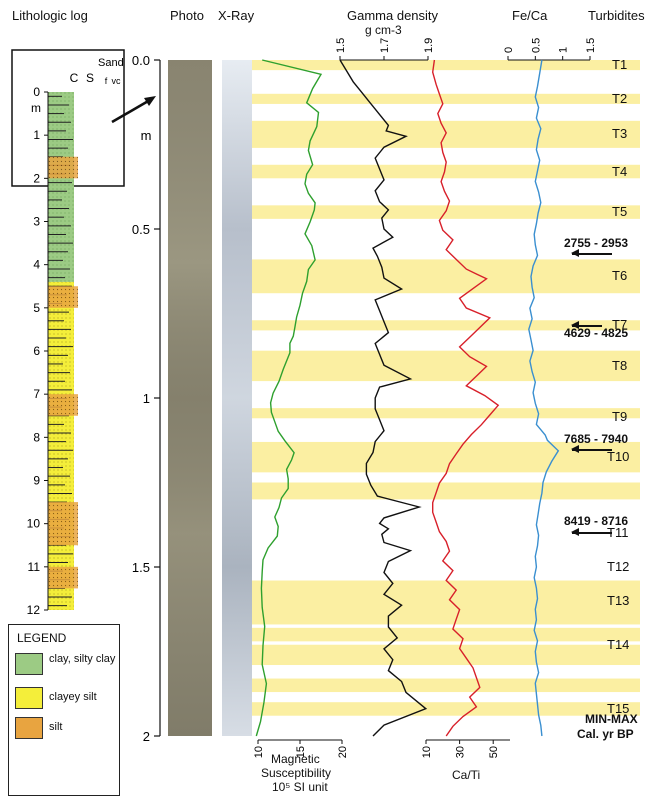 The image size is (665, 806). Describe the element at coordinates (618, 566) in the screenshot. I see `turbidite-label-t12: T12` at that location.